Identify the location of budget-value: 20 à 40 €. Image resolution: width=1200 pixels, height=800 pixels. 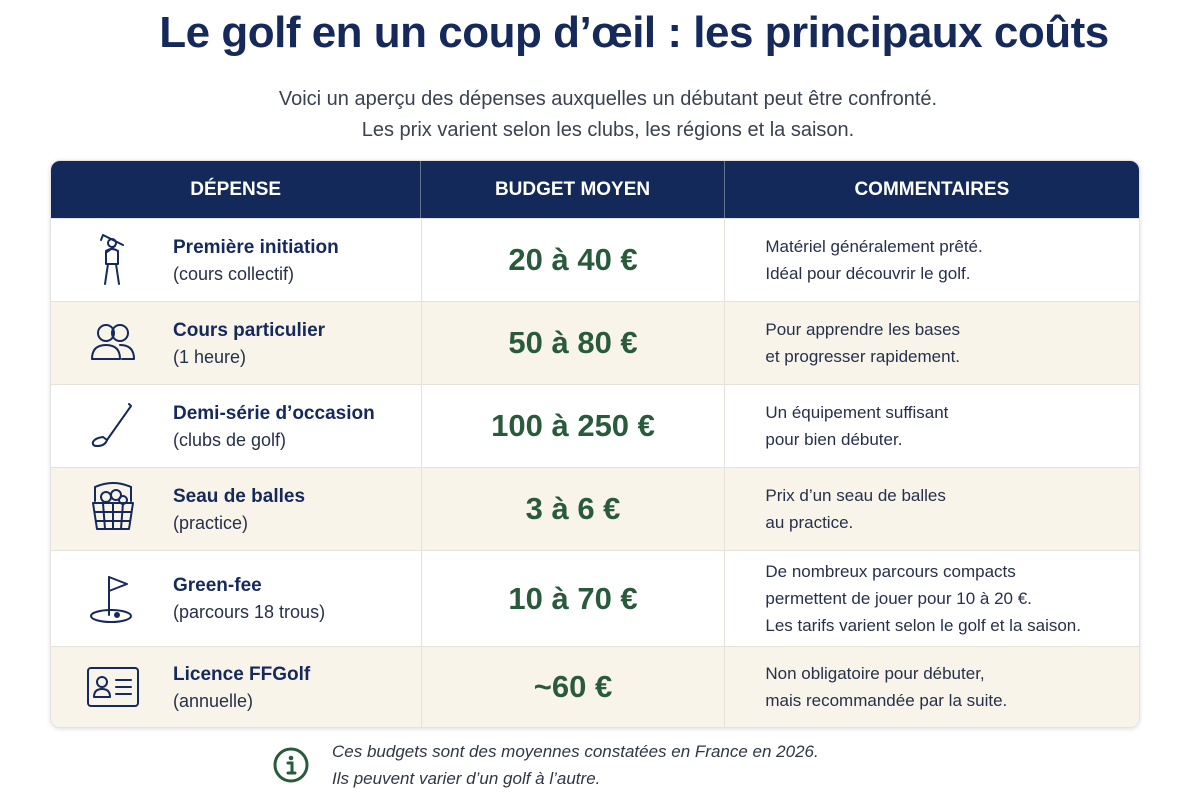
(572, 260).